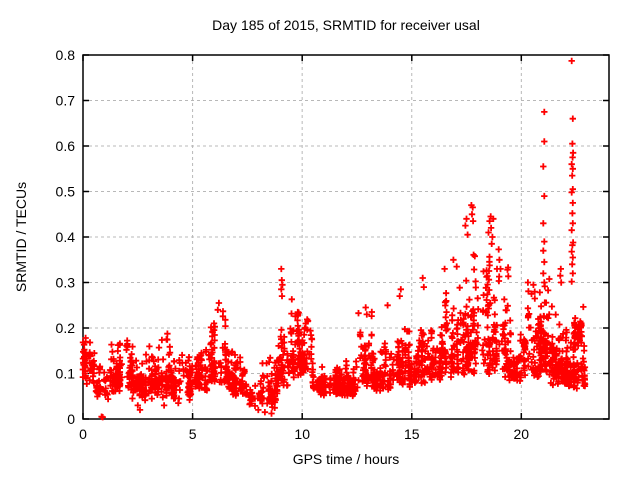  I want to click on y-tick-label: 0.5, so click(66, 192).